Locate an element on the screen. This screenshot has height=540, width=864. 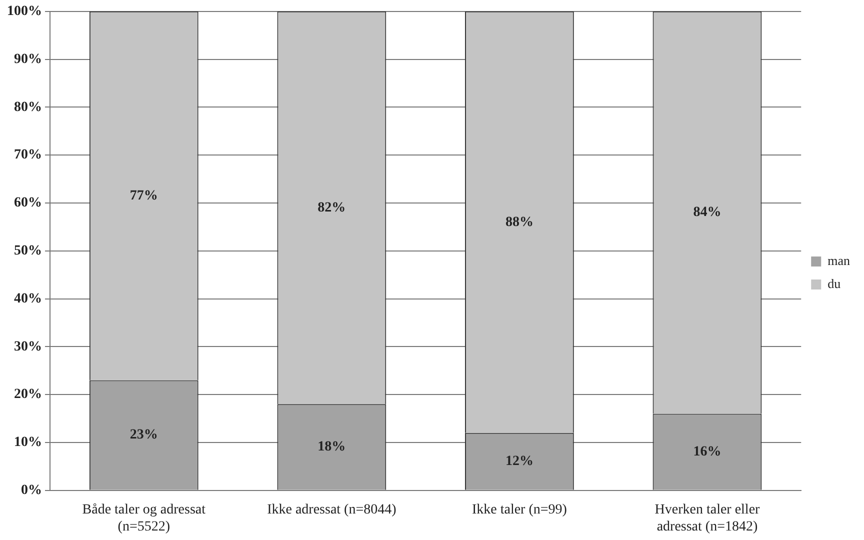
y-tick-label: 50% is located at coordinates (28, 251).